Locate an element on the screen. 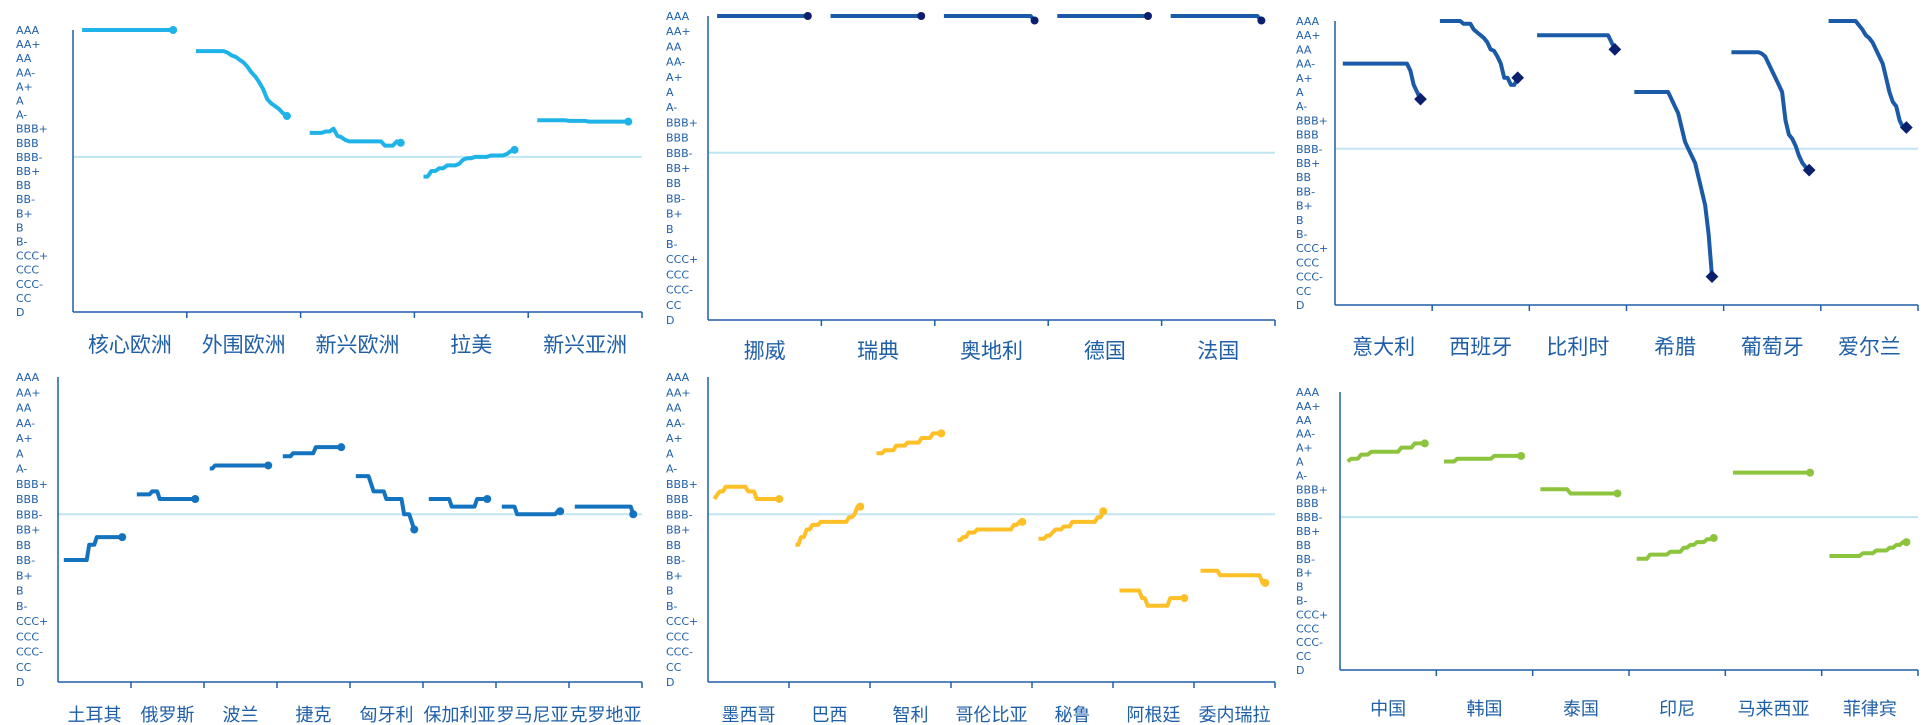 Image resolution: width=1925 pixels, height=725 pixels. x-tick-label: 比利时 is located at coordinates (1577, 347).